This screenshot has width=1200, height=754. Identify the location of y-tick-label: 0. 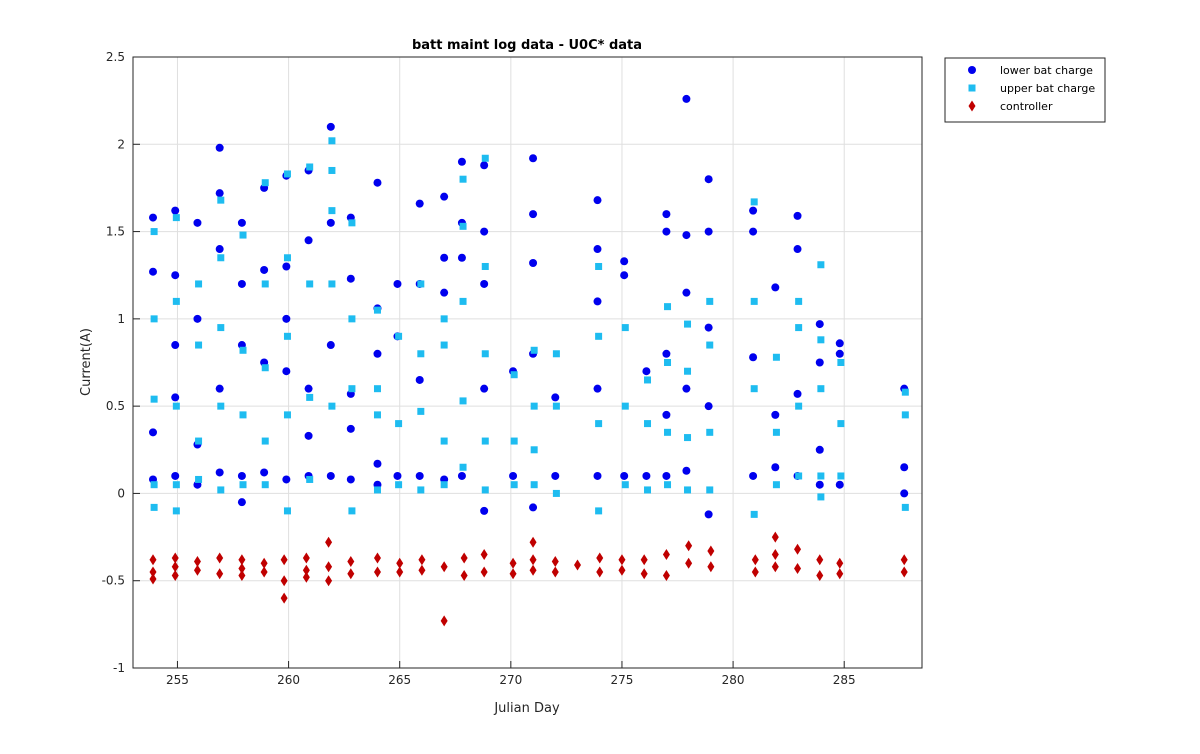
(121, 493).